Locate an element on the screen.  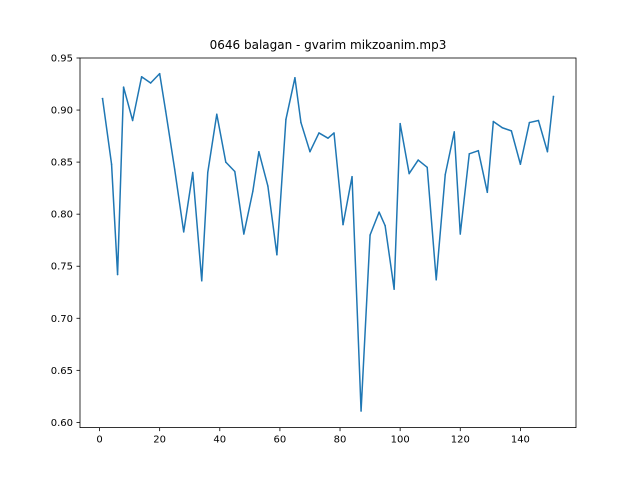
y-tick-label: 0.95 is located at coordinates (62, 59).